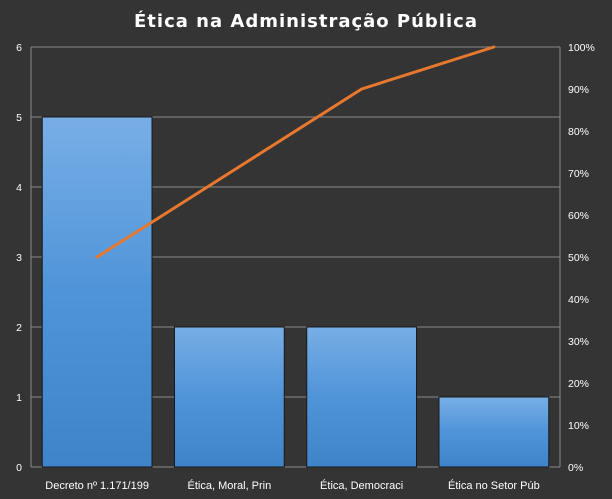  I want to click on y2-tick-label: 40%, so click(578, 300).